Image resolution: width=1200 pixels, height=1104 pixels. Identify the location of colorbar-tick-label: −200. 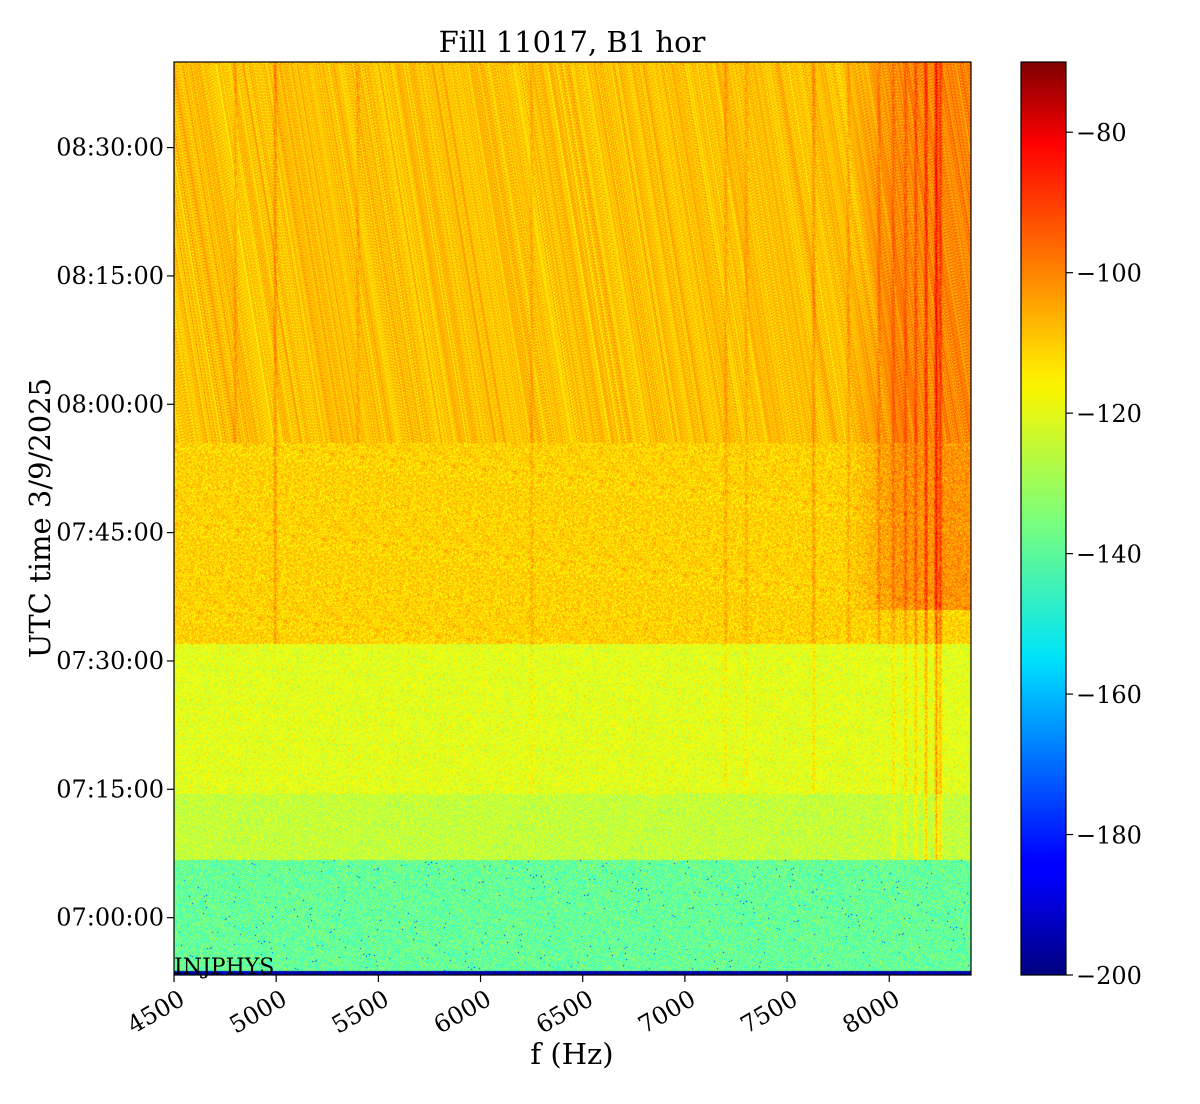
(1109, 976).